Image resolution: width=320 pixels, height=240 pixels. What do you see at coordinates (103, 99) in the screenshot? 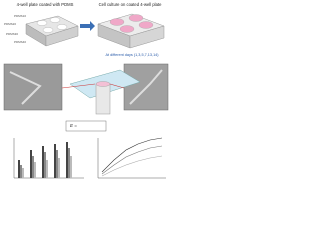
I see `probe` at bounding box center [103, 99].